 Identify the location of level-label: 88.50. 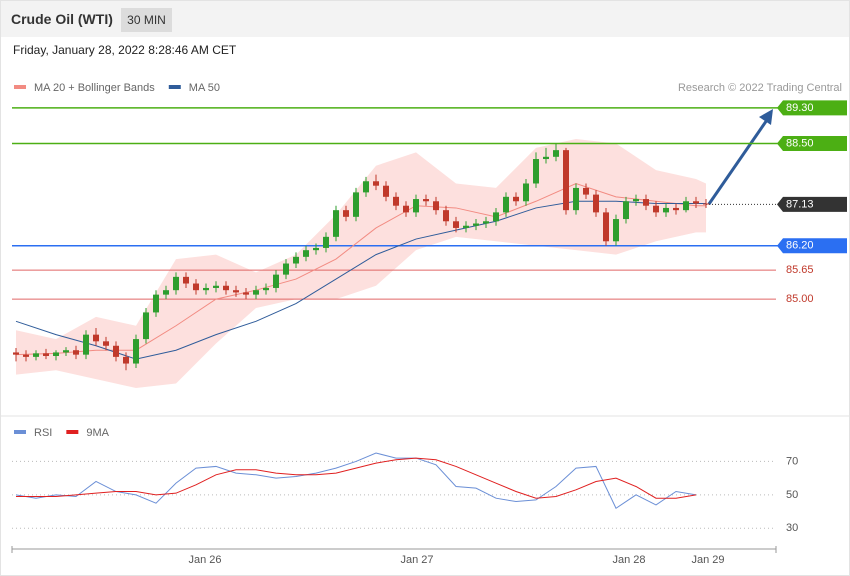
(800, 143).